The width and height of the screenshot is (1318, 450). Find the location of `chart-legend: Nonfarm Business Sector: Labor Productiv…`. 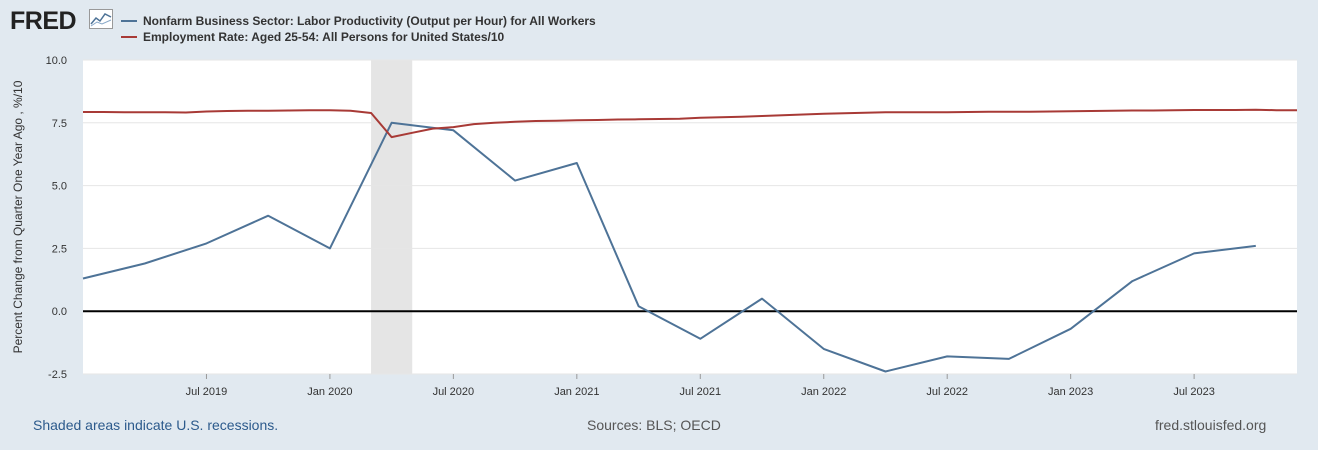

chart-legend: Nonfarm Business Sector: Labor Productiv… is located at coordinates (358, 29).